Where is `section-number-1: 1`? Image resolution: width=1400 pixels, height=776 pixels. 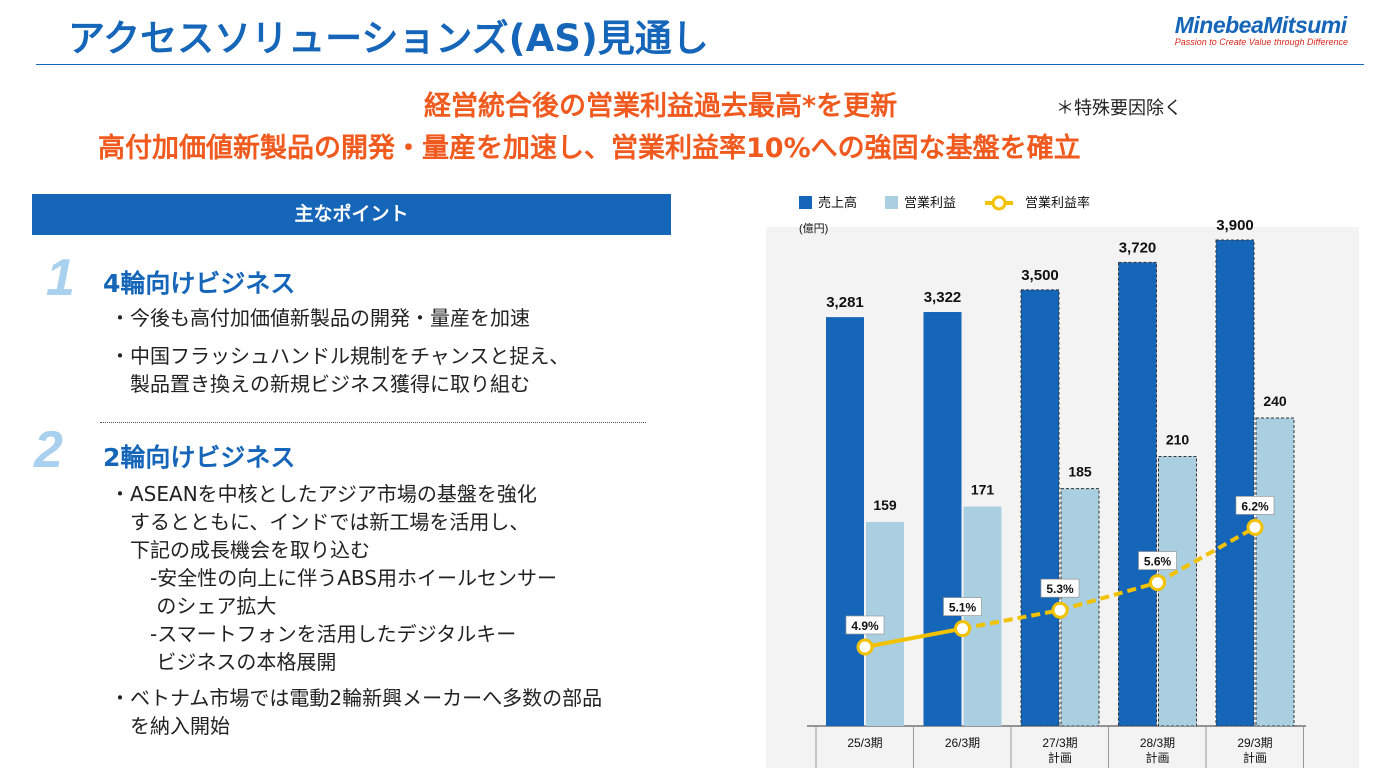 section-number-1: 1 is located at coordinates (60, 278).